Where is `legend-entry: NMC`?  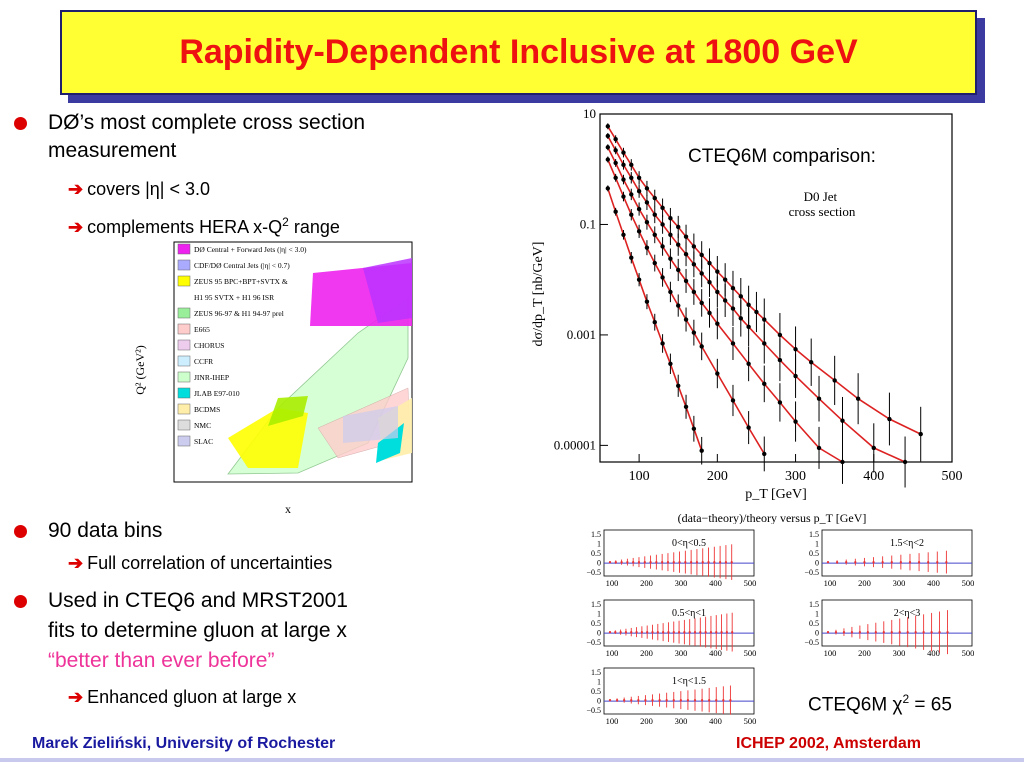 legend-entry: NMC is located at coordinates (202, 425).